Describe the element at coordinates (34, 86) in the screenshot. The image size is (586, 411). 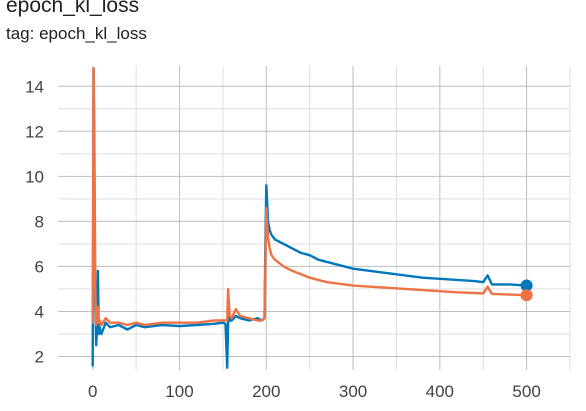
I see `y-tick-label: 14` at that location.